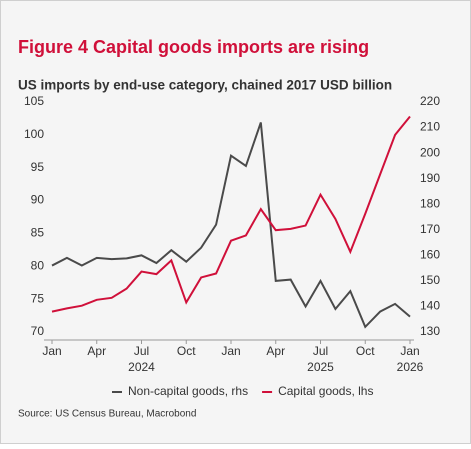 The image size is (471, 449). I want to click on year-label: 2025, so click(320, 367).